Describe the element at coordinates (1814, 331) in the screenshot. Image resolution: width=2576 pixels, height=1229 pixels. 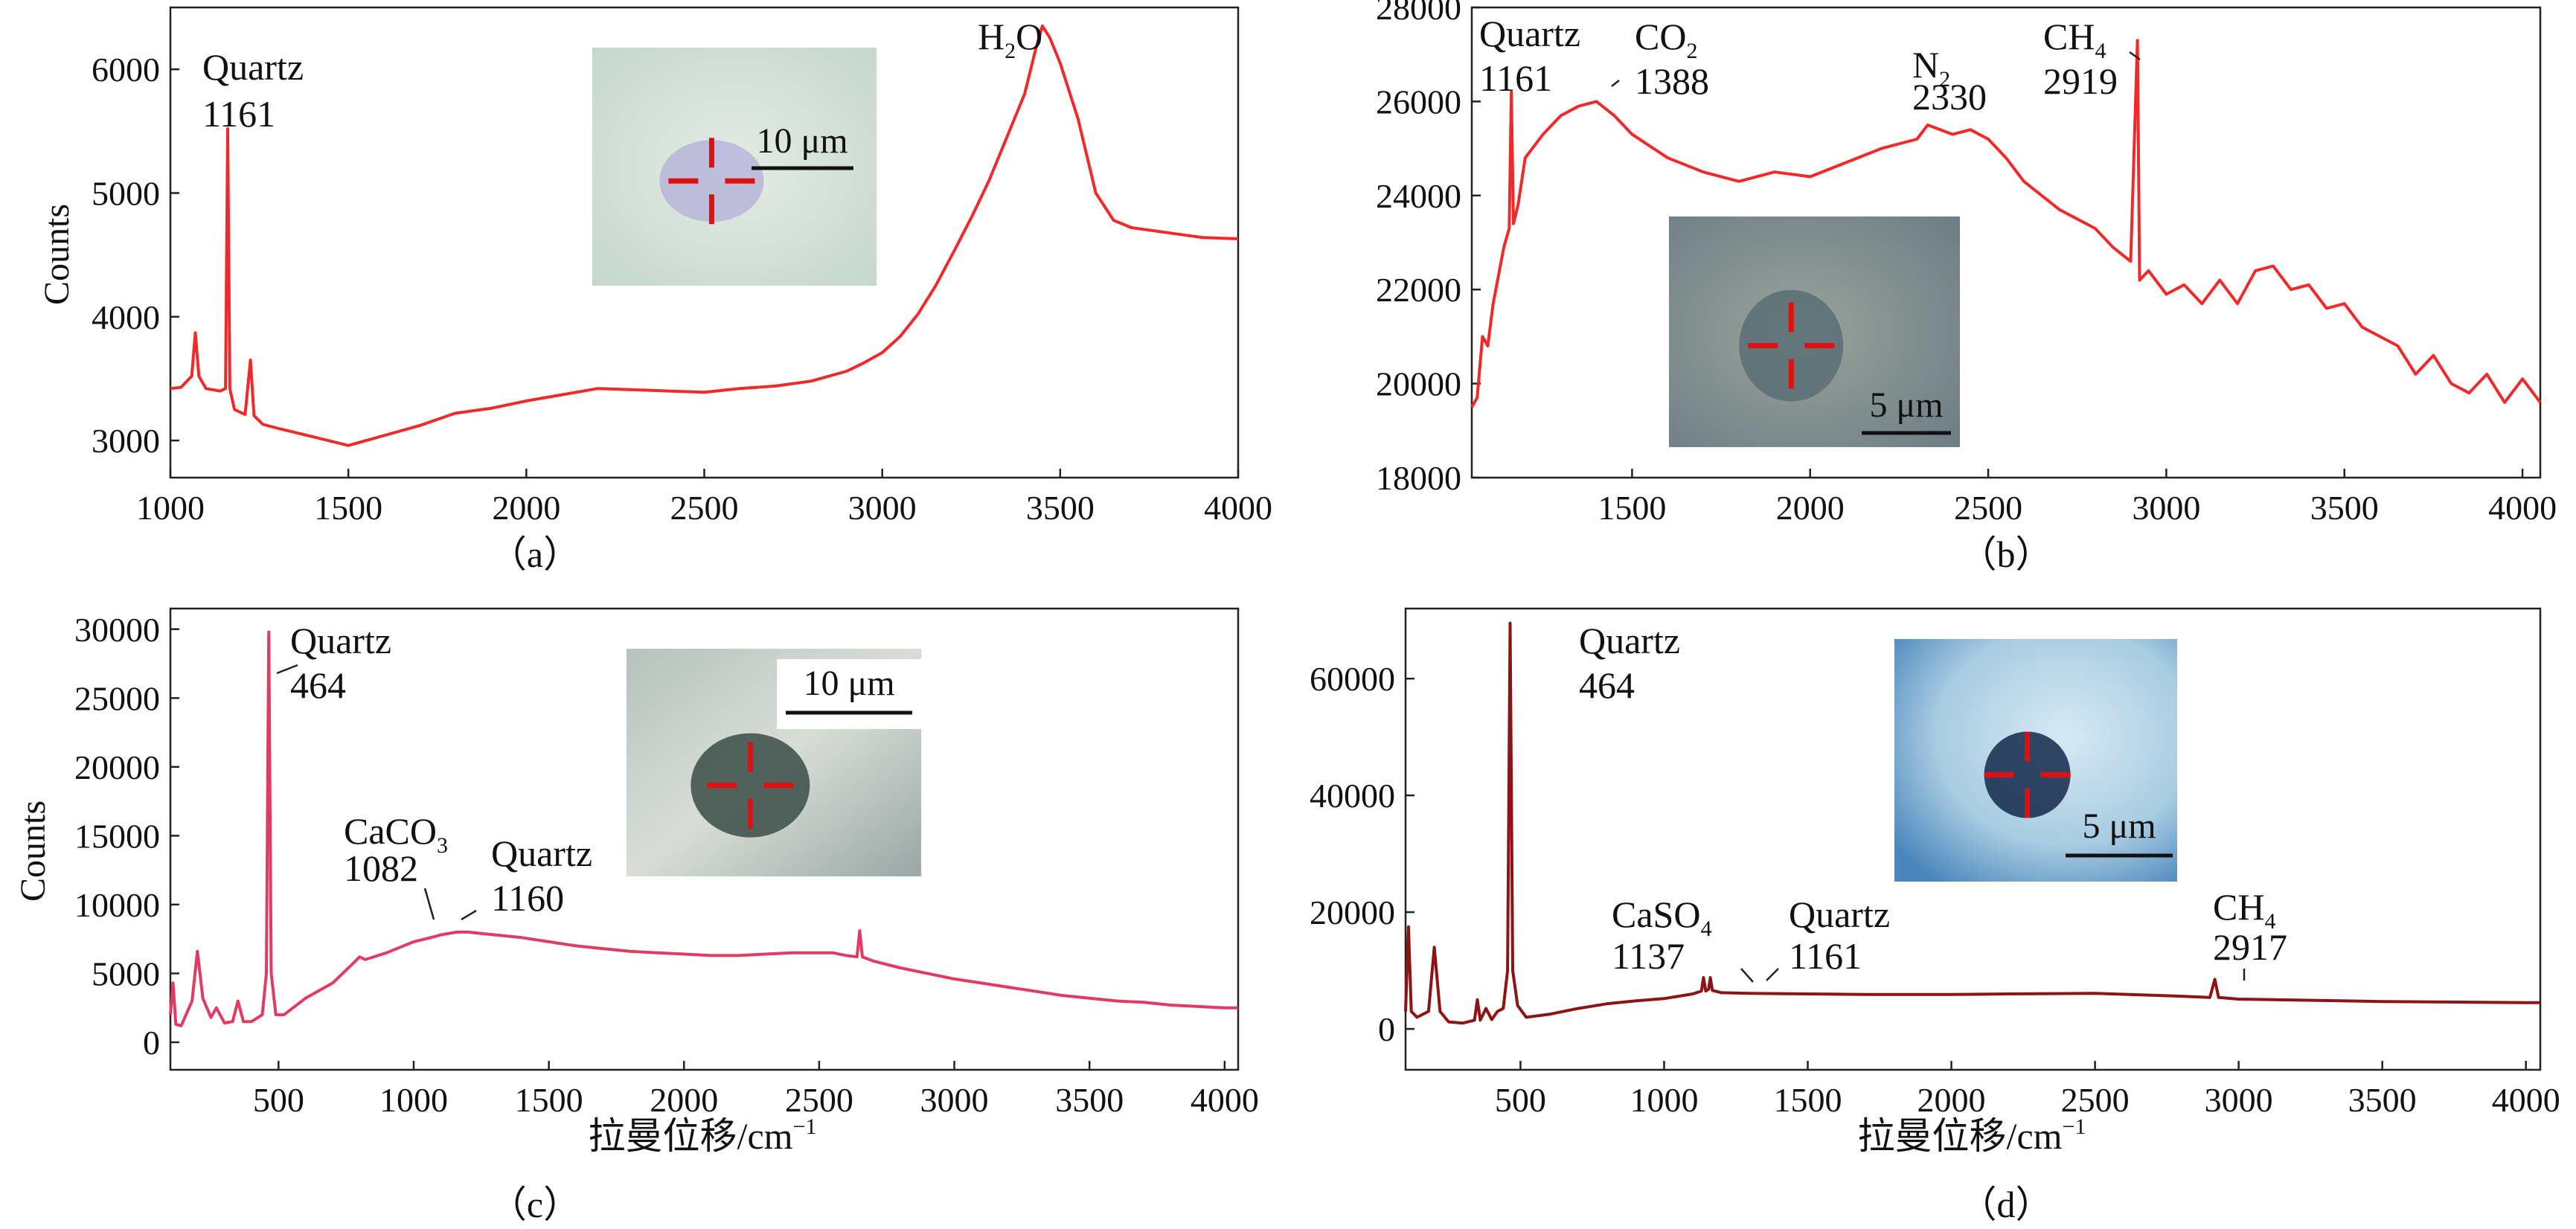
I see `inset-photo: 5 μm` at that location.